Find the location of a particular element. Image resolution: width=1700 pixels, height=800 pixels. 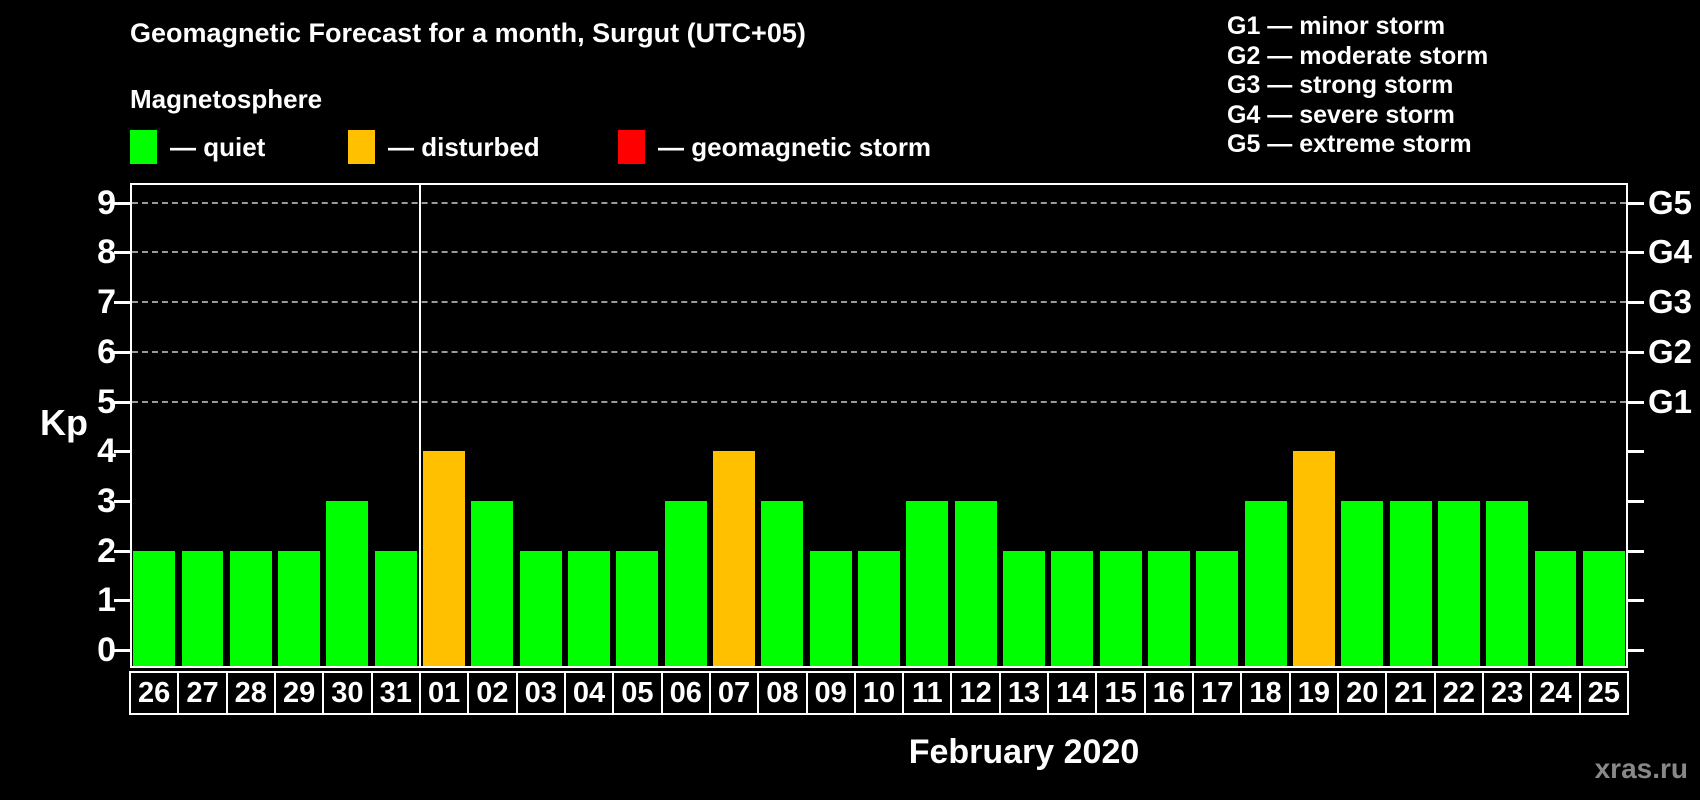

day-label-19: 19 is located at coordinates (1314, 693).